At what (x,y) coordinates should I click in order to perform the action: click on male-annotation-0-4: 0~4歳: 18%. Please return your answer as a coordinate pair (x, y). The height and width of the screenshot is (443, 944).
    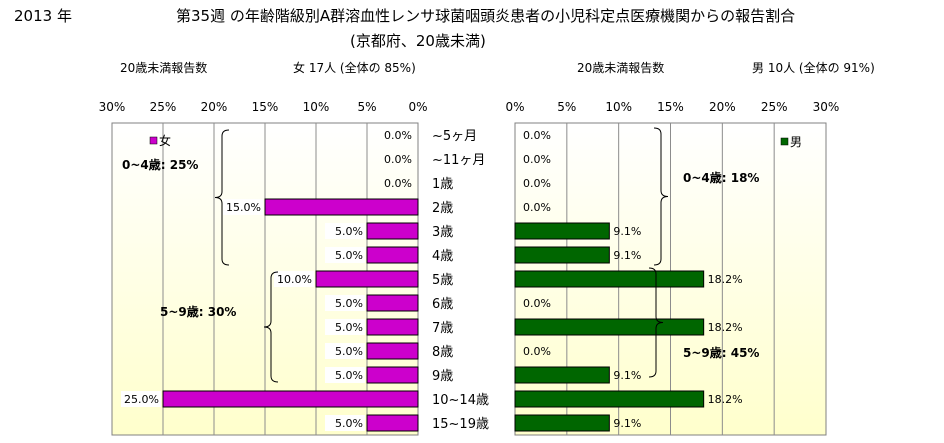
    Looking at the image, I should click on (721, 177).